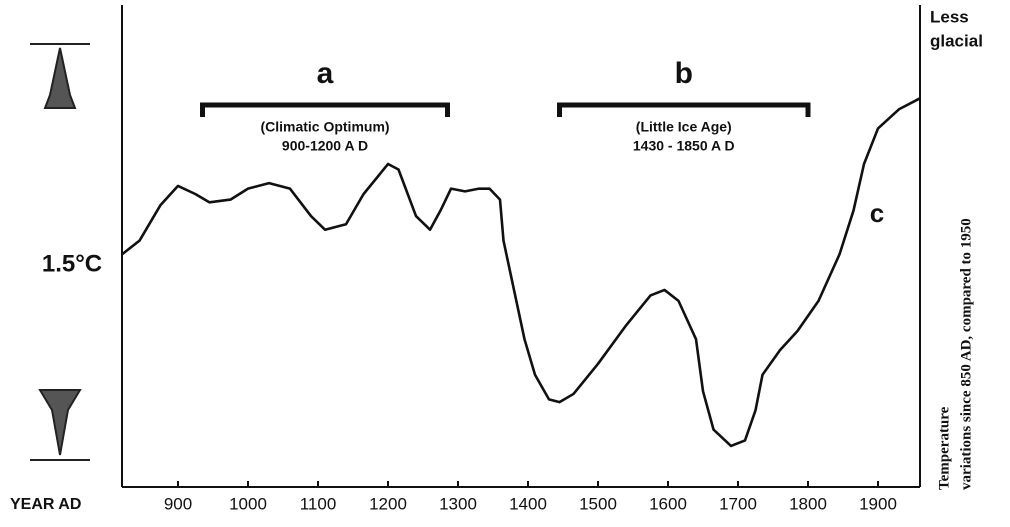 The width and height of the screenshot is (1010, 527). I want to click on x-tick-label: 900, so click(178, 503).